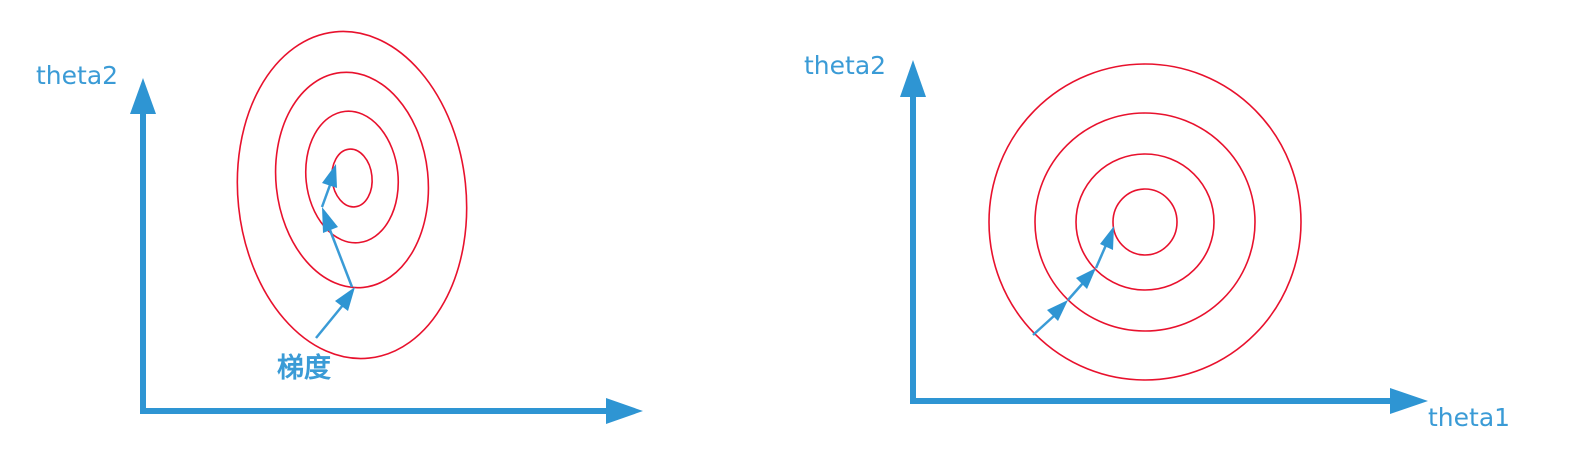 The width and height of the screenshot is (1569, 471). What do you see at coordinates (1044, 325) in the screenshot?
I see `right-step-1-line` at bounding box center [1044, 325].